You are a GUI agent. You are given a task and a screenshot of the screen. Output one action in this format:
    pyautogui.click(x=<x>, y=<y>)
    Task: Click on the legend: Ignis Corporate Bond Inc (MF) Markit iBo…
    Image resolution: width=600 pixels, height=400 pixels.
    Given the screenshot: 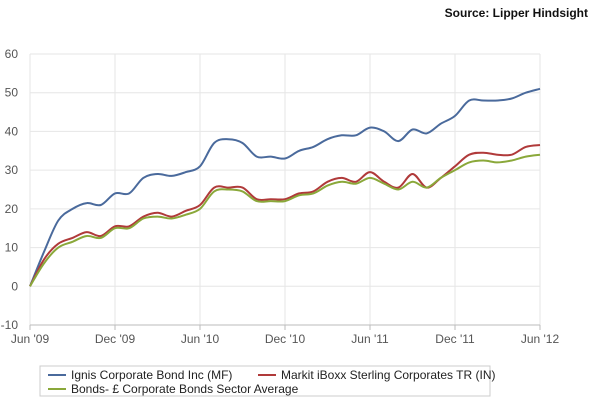 What is the action you would take?
    pyautogui.click(x=267, y=381)
    